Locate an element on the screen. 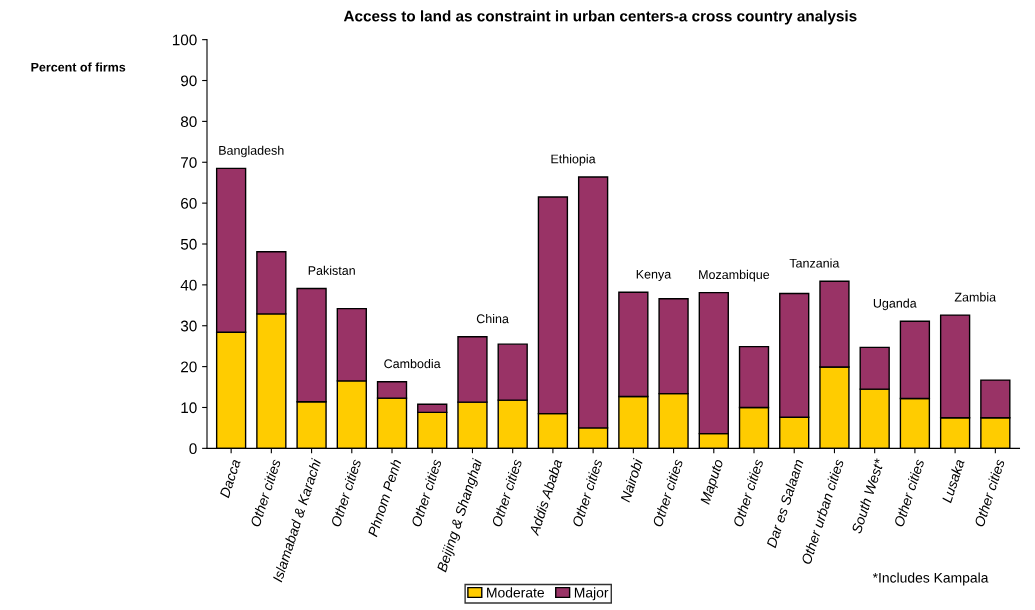 This screenshot has height=610, width=1035. y-tick-label: 100 is located at coordinates (184, 40).